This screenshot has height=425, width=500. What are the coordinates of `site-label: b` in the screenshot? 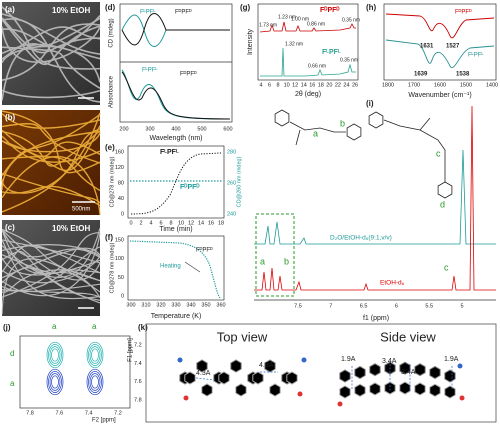 It's located at (342, 123).